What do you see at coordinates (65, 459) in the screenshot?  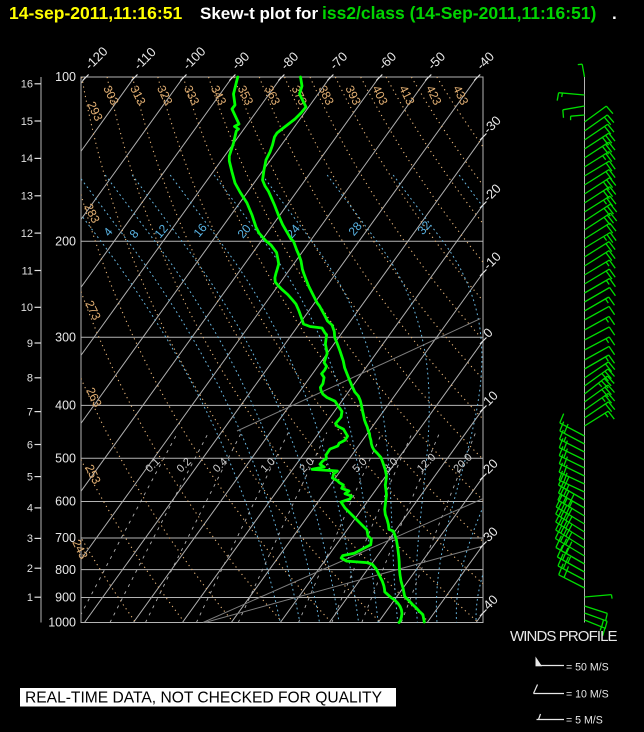 I see `svg-text: 500` at bounding box center [65, 459].